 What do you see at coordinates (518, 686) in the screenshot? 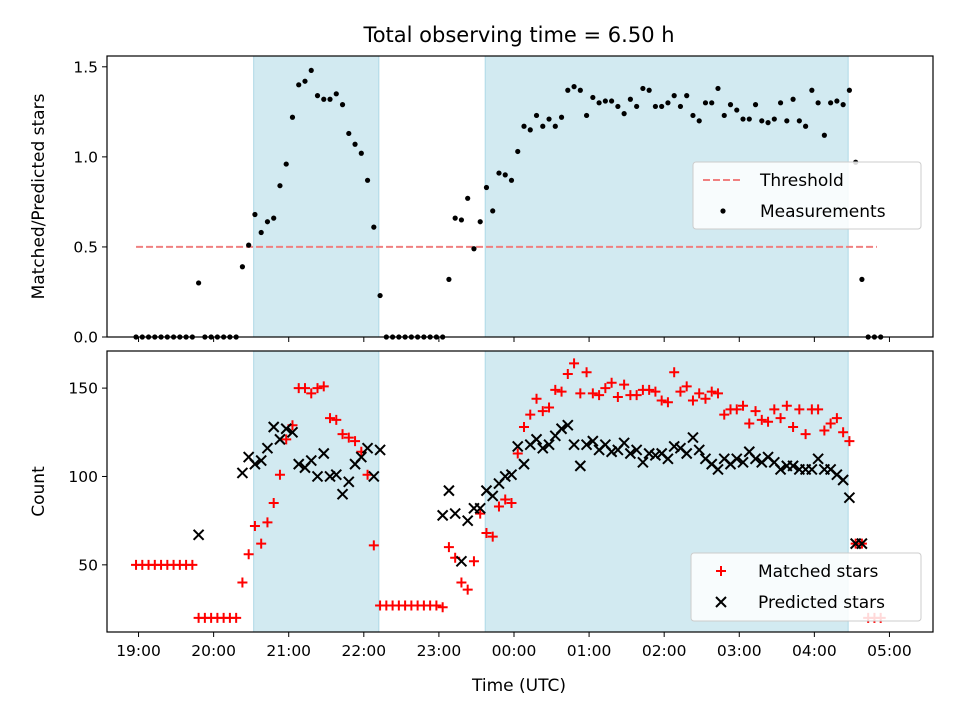
I see `x-axis-label: Time (UTC)` at bounding box center [518, 686].